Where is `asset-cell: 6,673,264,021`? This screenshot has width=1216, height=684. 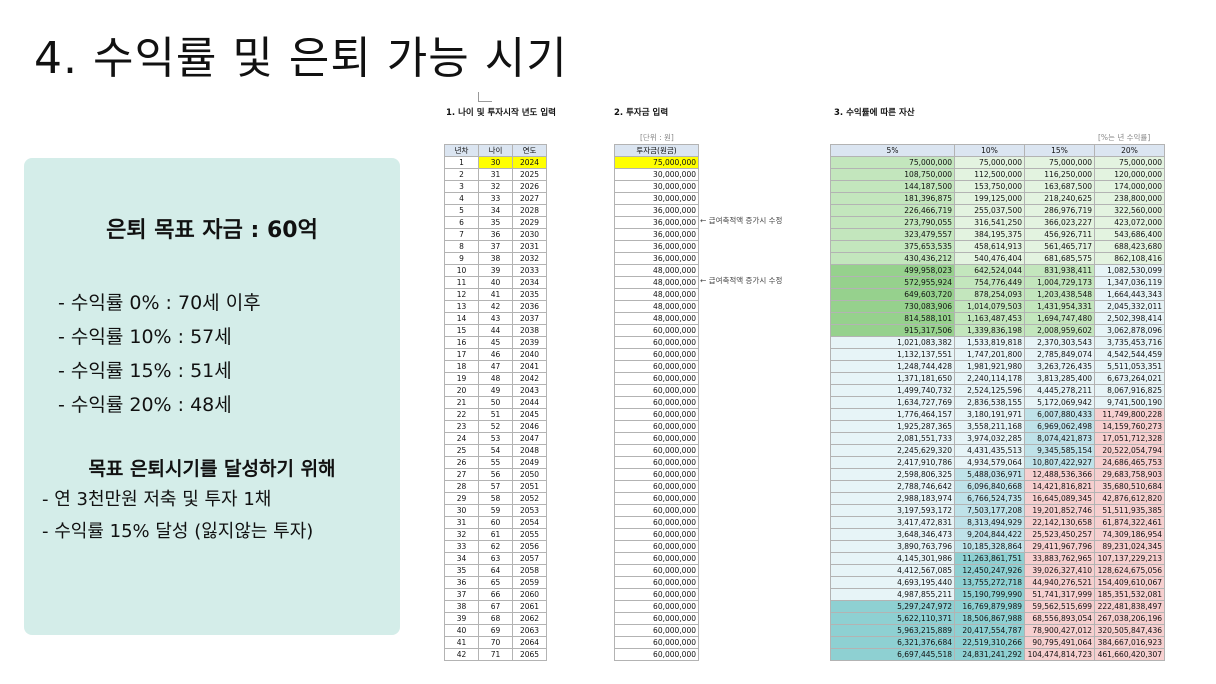
asset-cell: 6,673,264,021 is located at coordinates (1129, 378).